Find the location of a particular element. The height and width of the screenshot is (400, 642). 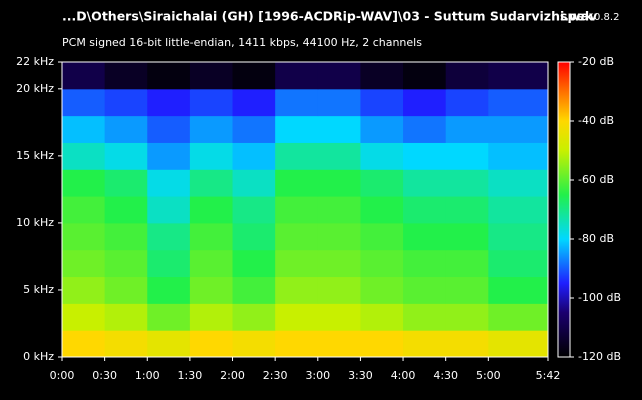

colorbar is located at coordinates (564, 209).